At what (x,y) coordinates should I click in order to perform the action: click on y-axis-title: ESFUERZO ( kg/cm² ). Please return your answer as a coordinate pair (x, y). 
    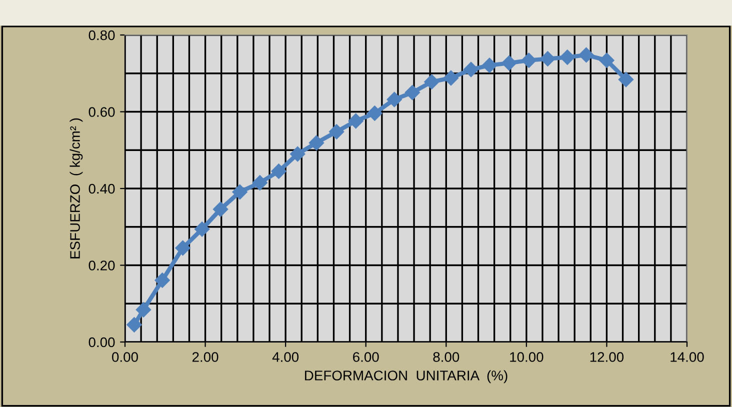
    Looking at the image, I should click on (76, 188).